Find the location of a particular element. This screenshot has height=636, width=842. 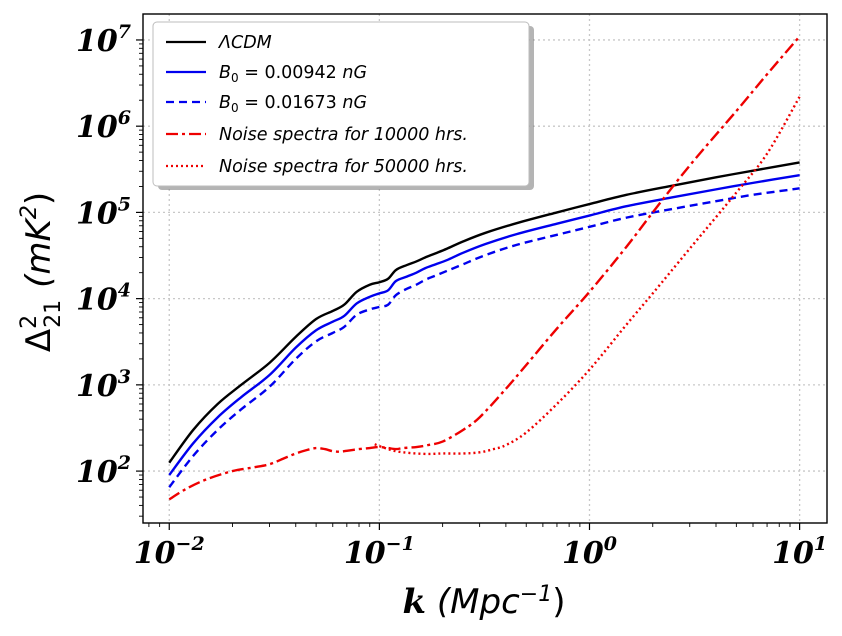

legend-label-b0-01673: B0 = 0.01673 nG is located at coordinates (293, 104).